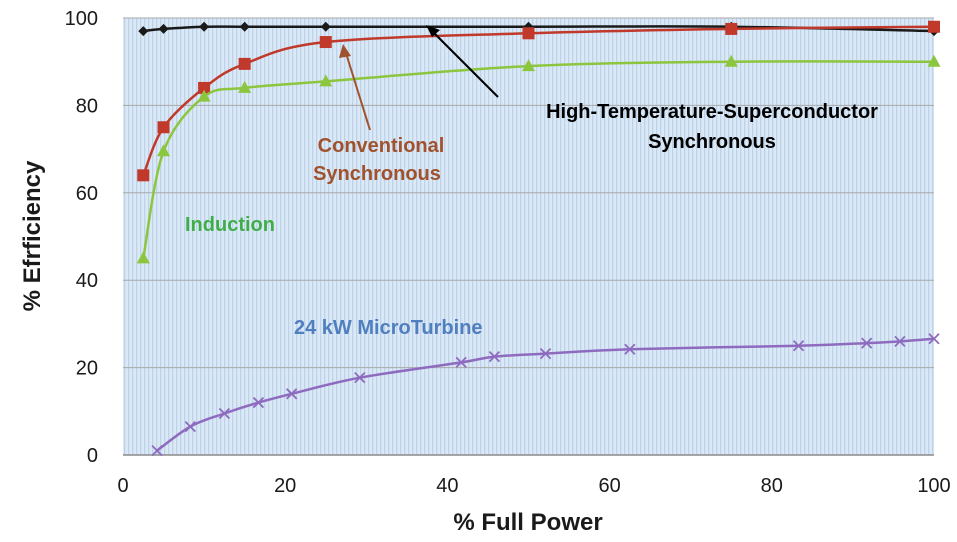  What do you see at coordinates (388, 328) in the screenshot?
I see `microturbine-annotation: 24 kW MicroTurbine` at bounding box center [388, 328].